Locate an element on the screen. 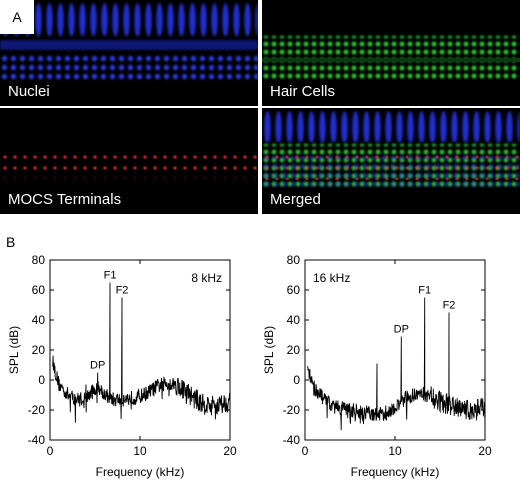 The height and width of the screenshot is (487, 520). tile-label-merged: Merged is located at coordinates (295, 199).